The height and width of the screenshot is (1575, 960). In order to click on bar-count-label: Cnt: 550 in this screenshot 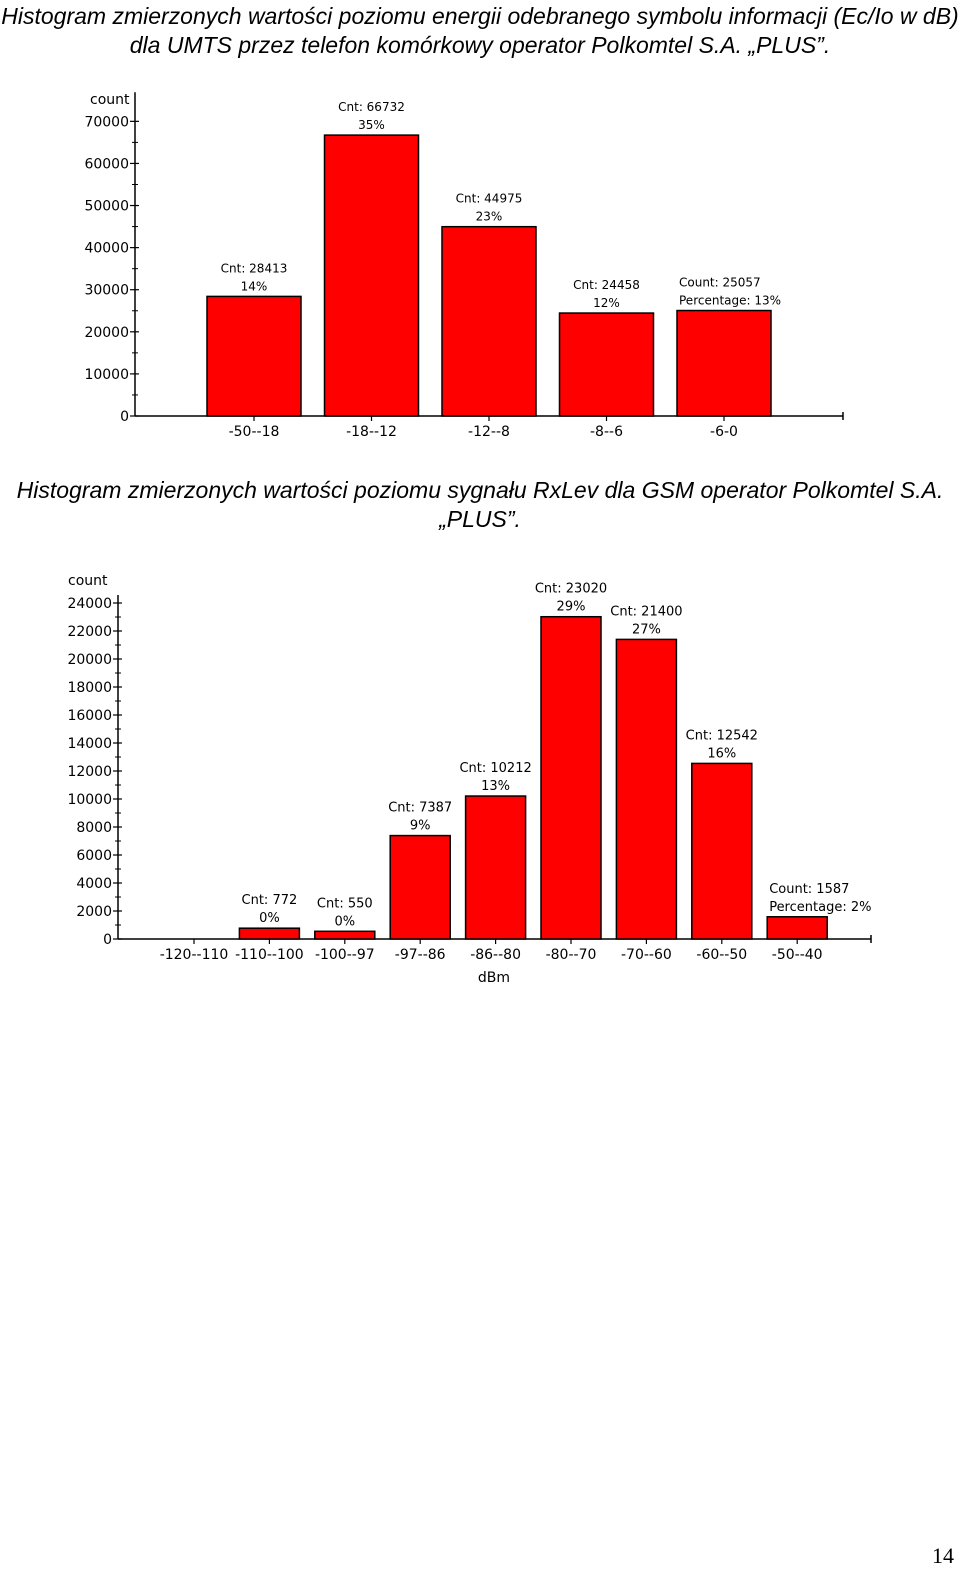, I will do `click(345, 903)`.